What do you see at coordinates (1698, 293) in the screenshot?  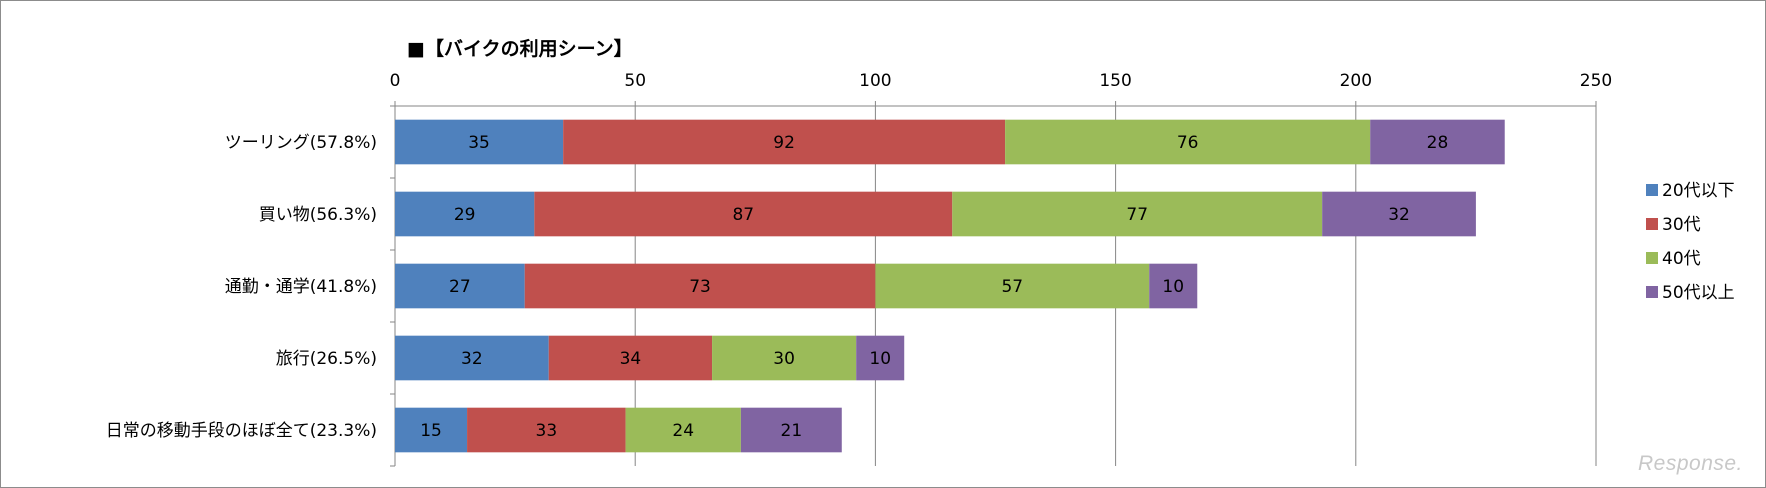 I see `legend-label: 50代以上` at bounding box center [1698, 293].